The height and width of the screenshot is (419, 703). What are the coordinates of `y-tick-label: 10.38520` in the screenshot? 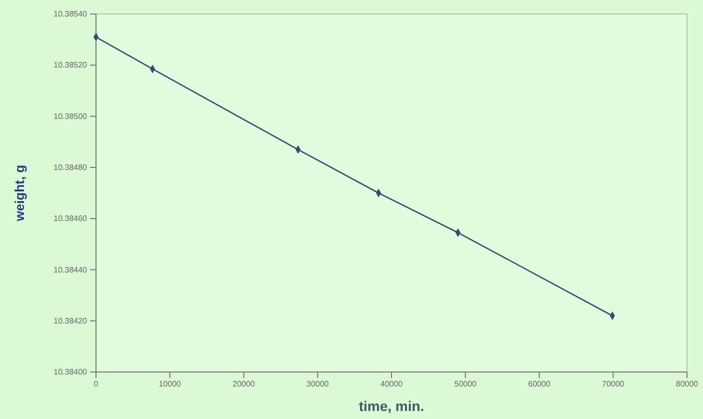 It's located at (71, 65).